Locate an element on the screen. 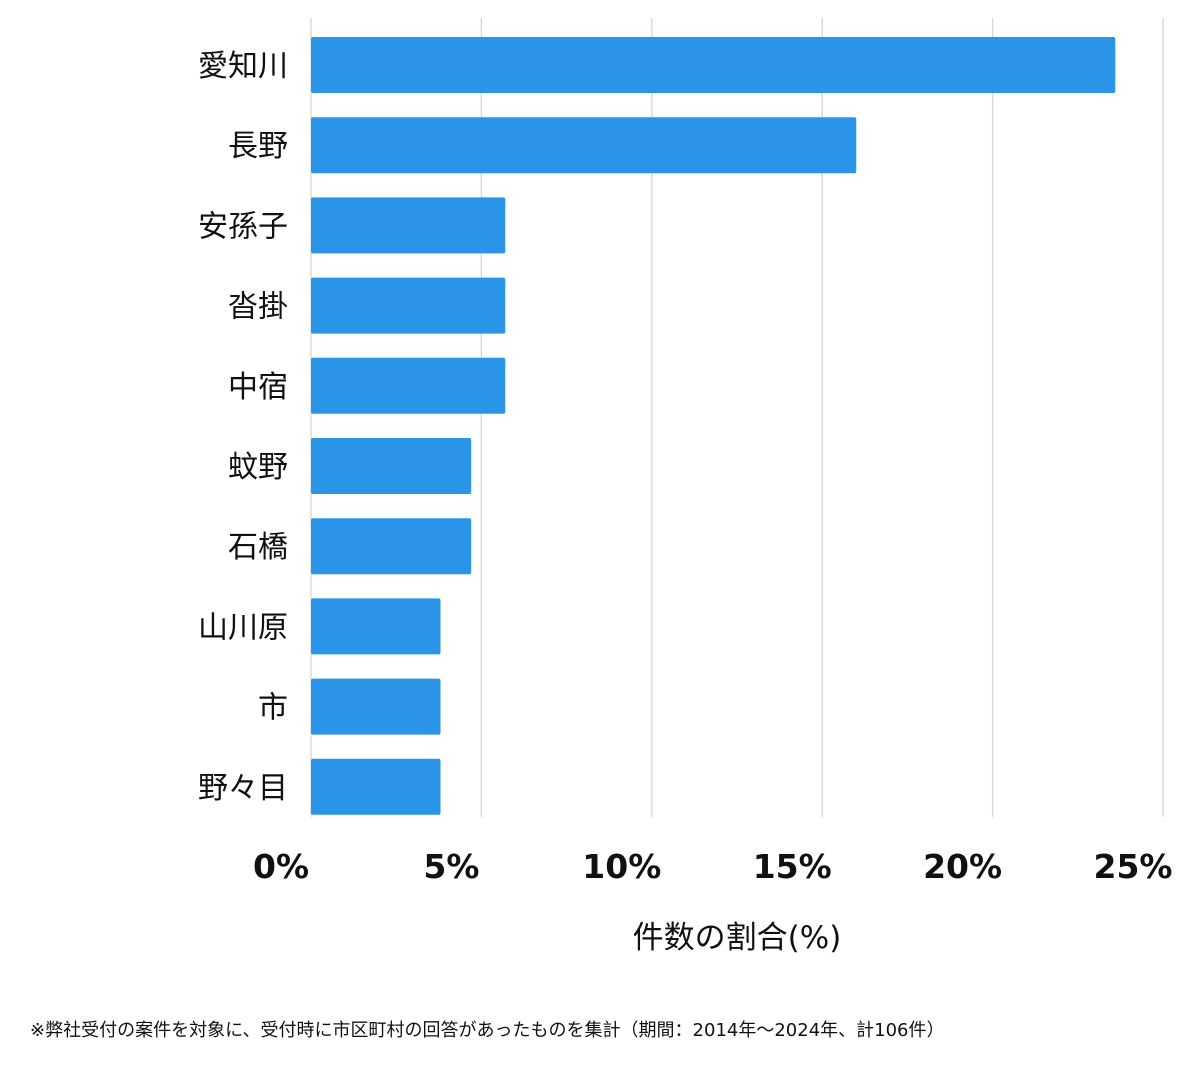  category-label: 愛知川 is located at coordinates (243, 66).